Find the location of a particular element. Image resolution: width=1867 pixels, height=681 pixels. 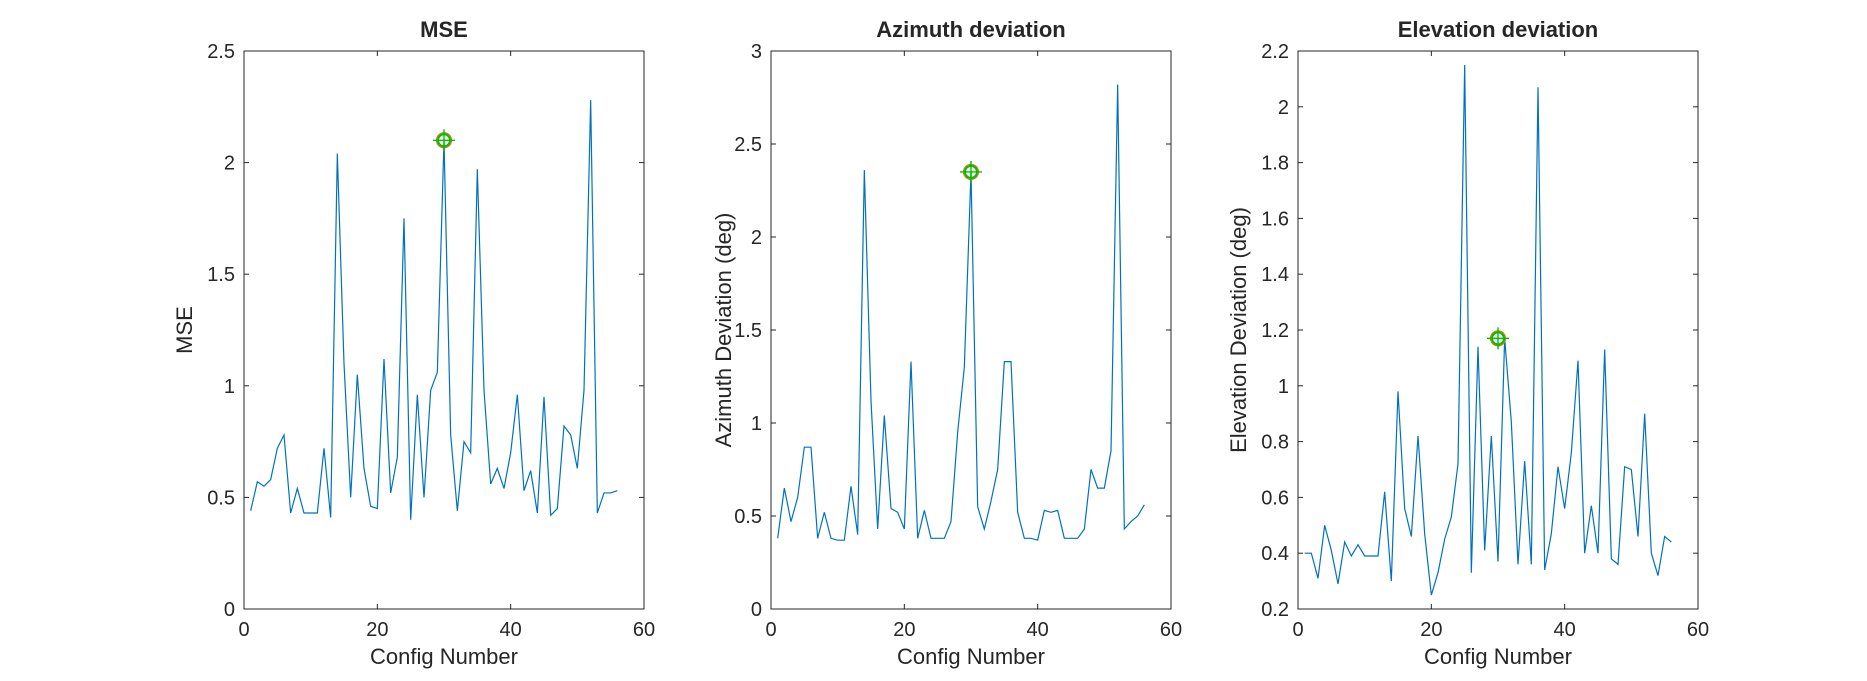

y-tick-label: 3 is located at coordinates (756, 52).